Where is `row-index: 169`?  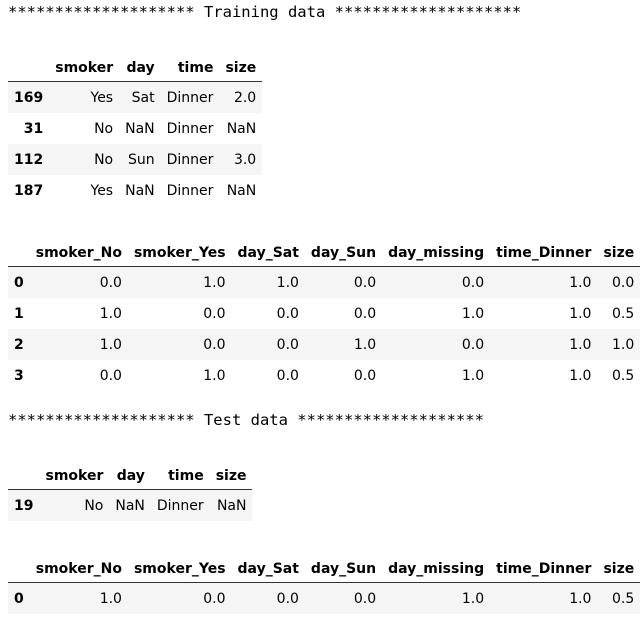
row-index: 169 is located at coordinates (29, 97).